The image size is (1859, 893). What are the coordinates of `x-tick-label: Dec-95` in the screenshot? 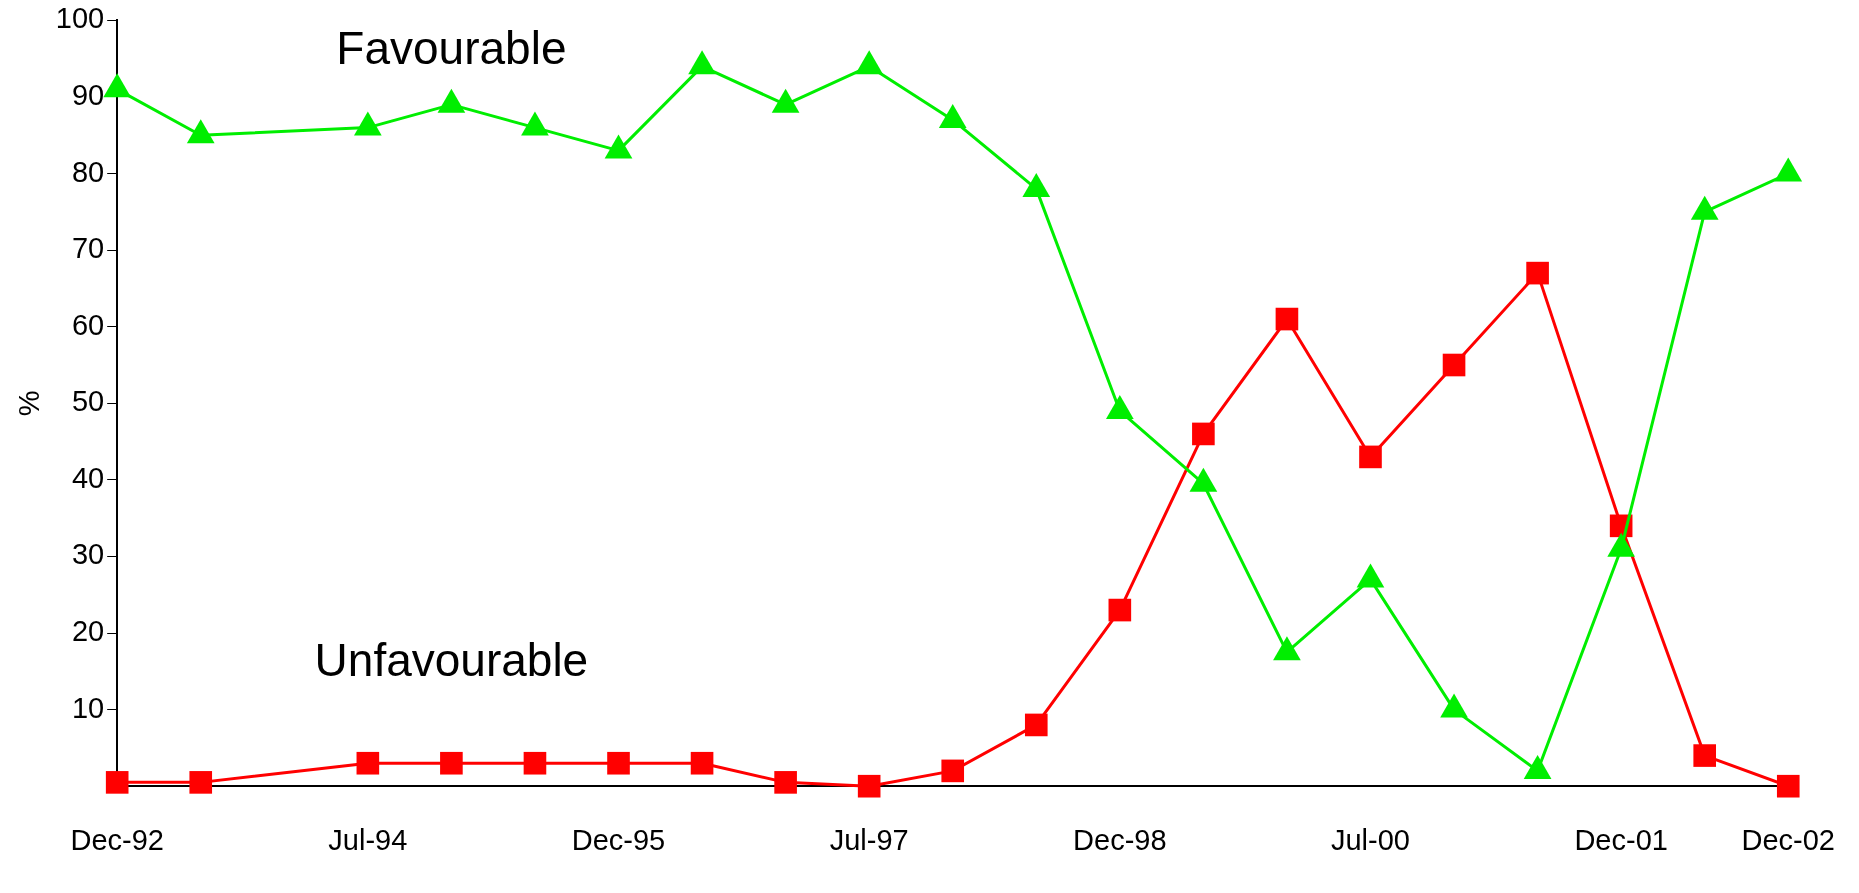 It's located at (618, 839).